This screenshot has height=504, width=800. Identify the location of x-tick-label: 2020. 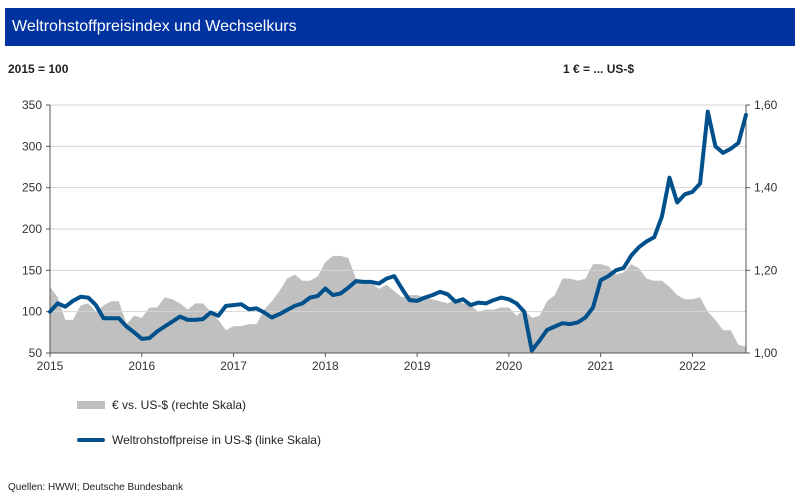
(509, 366).